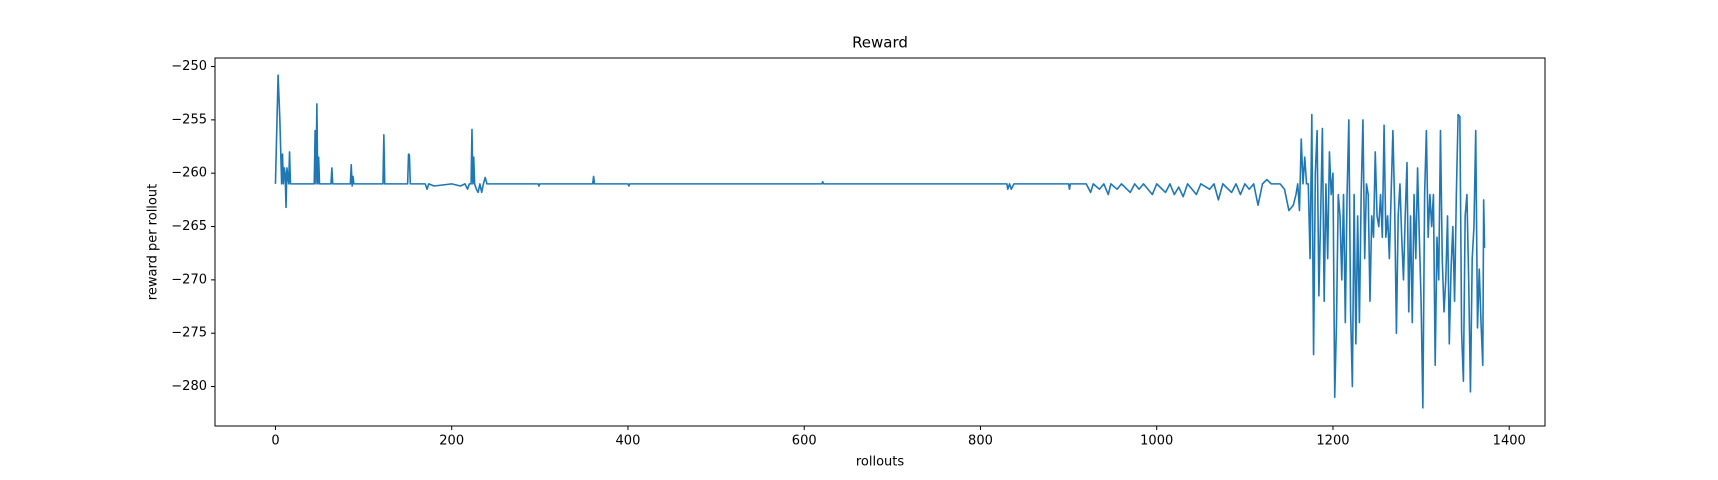  What do you see at coordinates (880, 462) in the screenshot?
I see `x-axis-label: rollouts` at bounding box center [880, 462].